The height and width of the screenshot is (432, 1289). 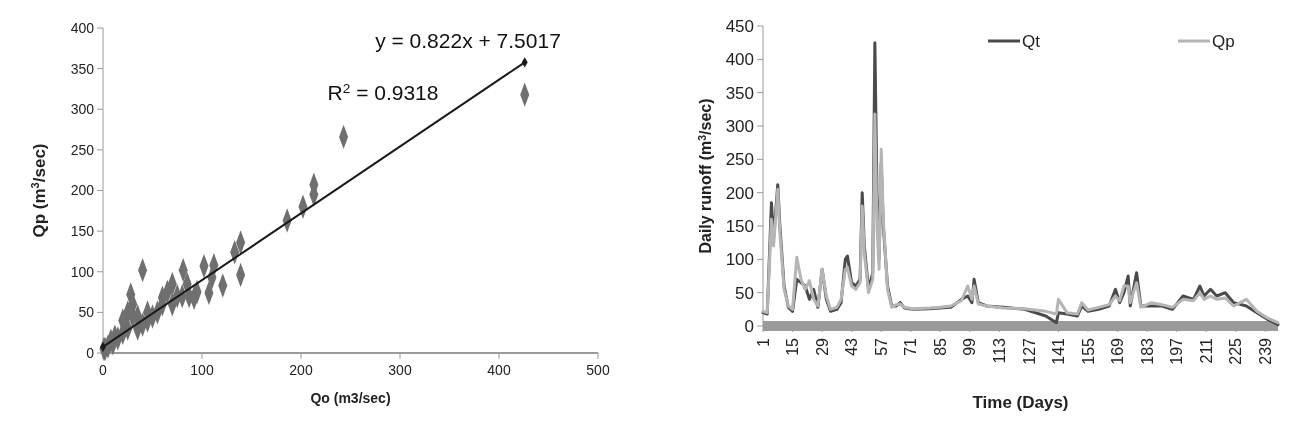 What do you see at coordinates (1206, 350) in the screenshot?
I see `x-tick-label: 211` at bounding box center [1206, 350].